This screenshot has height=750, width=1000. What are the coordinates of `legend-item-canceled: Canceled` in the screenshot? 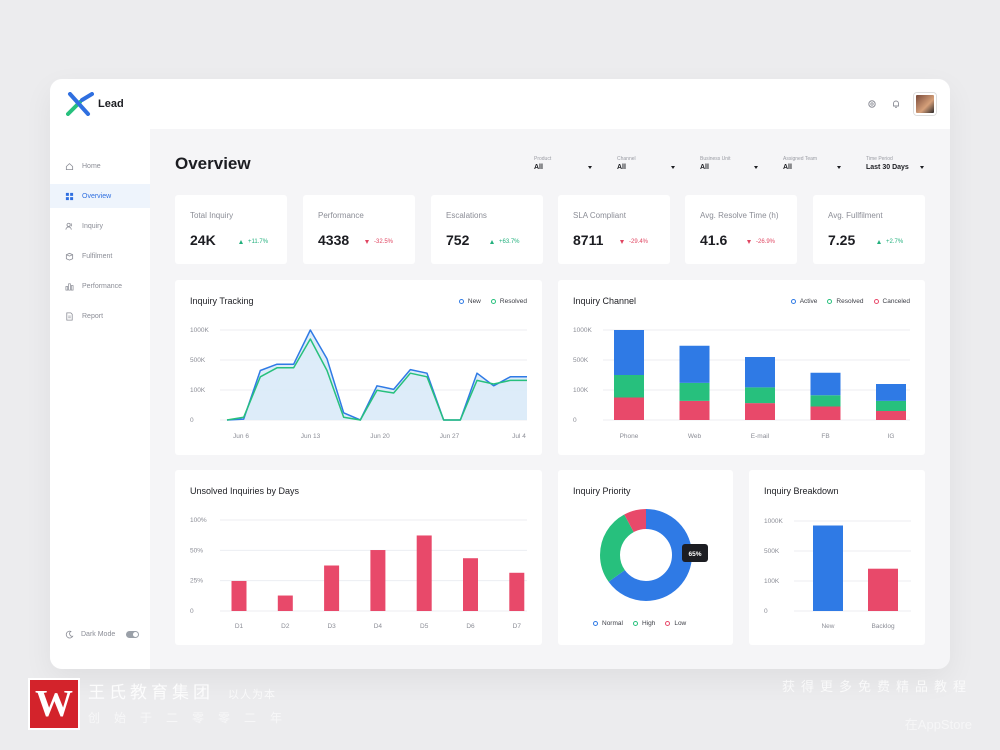 It's located at (891, 301).